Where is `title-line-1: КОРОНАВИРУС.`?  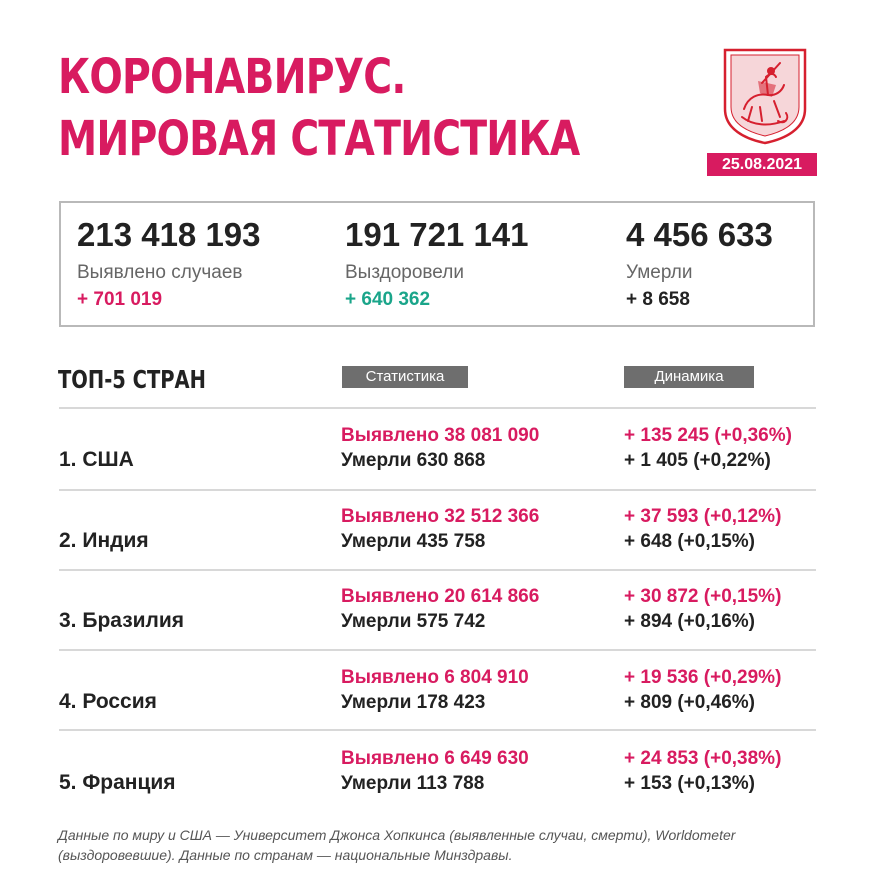
title-line-1: КОРОНАВИРУС. is located at coordinates (232, 77).